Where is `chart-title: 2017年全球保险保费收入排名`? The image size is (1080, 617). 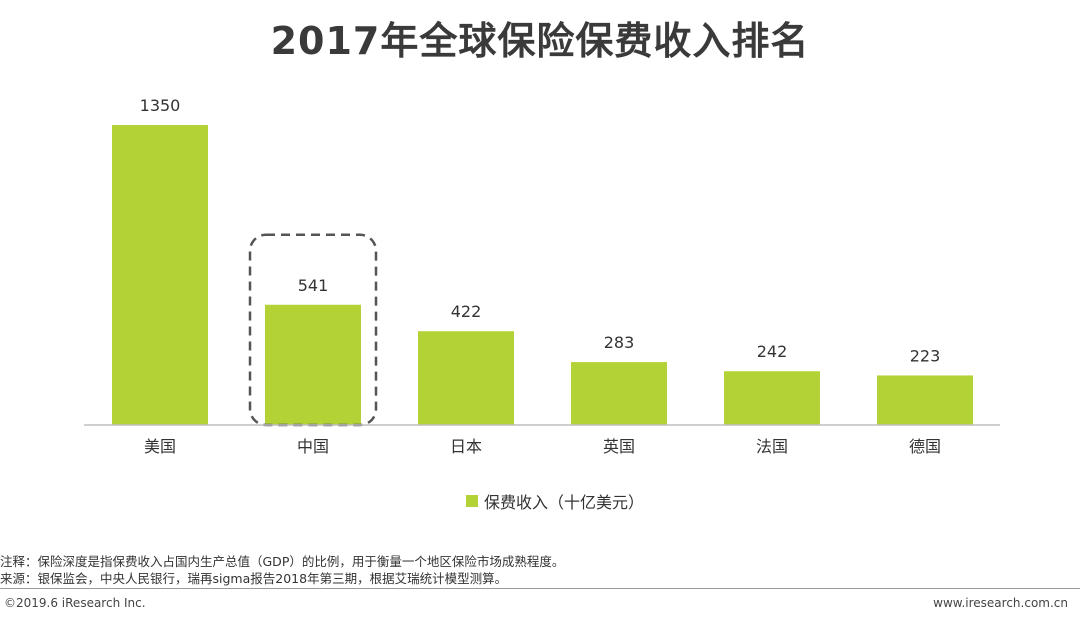 chart-title: 2017年全球保险保费收入排名 is located at coordinates (540, 41).